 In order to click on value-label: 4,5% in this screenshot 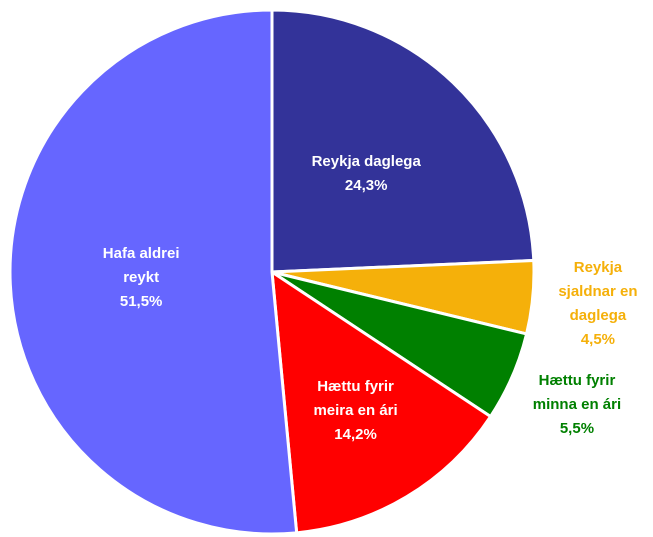, I will do `click(598, 339)`.